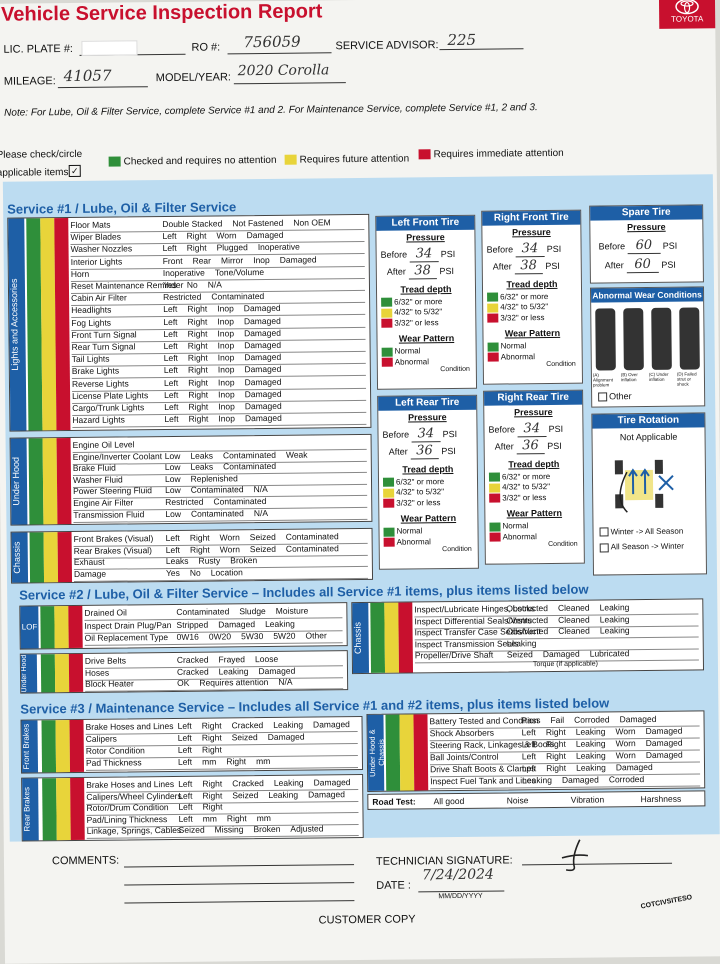 The width and height of the screenshot is (720, 964). I want to click on row-option: Weak, so click(296, 454).